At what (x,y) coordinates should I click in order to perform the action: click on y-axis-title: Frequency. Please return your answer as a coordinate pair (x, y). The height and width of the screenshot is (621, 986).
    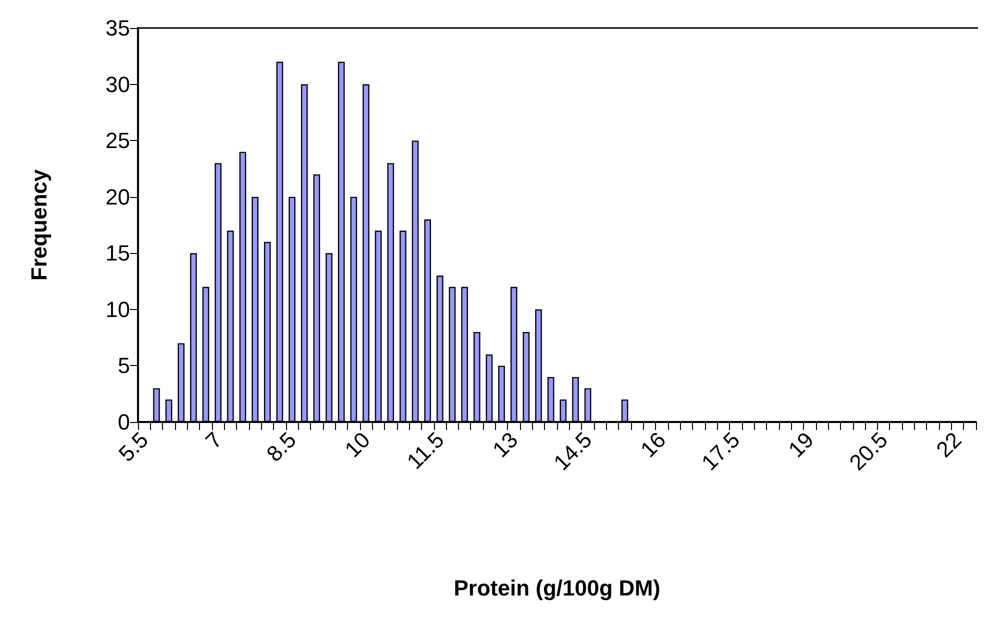
    Looking at the image, I should click on (39, 224).